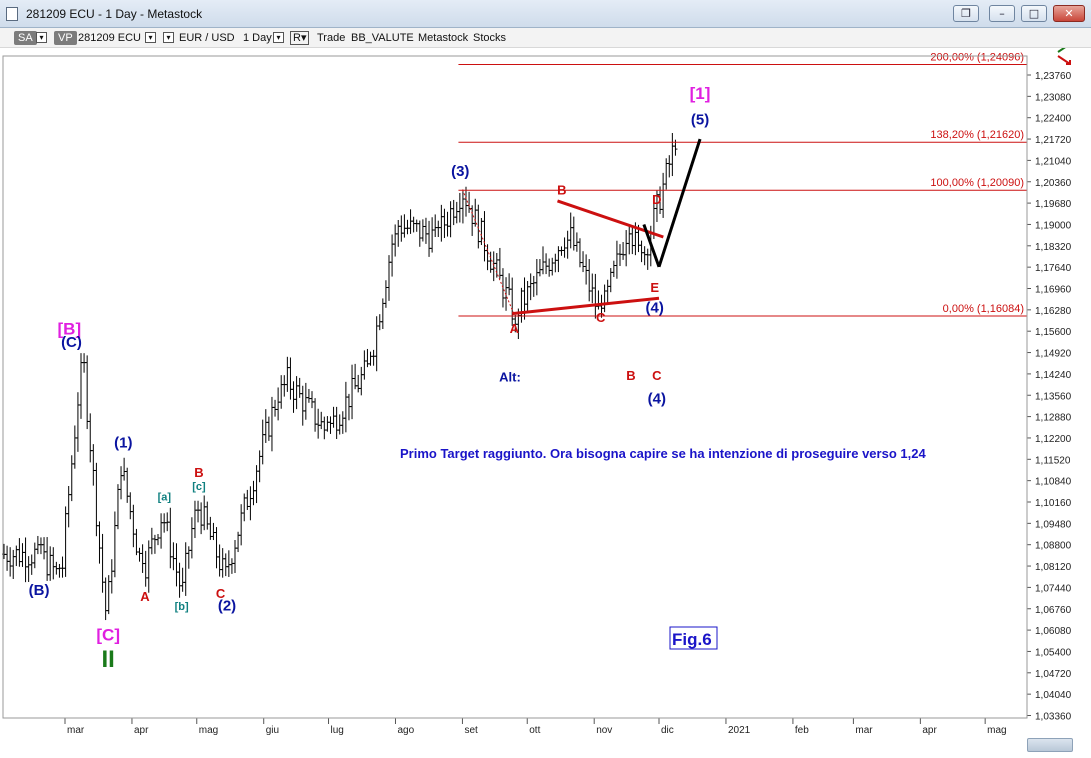 This screenshot has height=758, width=1091. Describe the element at coordinates (25, 38) in the screenshot. I see `sa-button: SA` at that location.